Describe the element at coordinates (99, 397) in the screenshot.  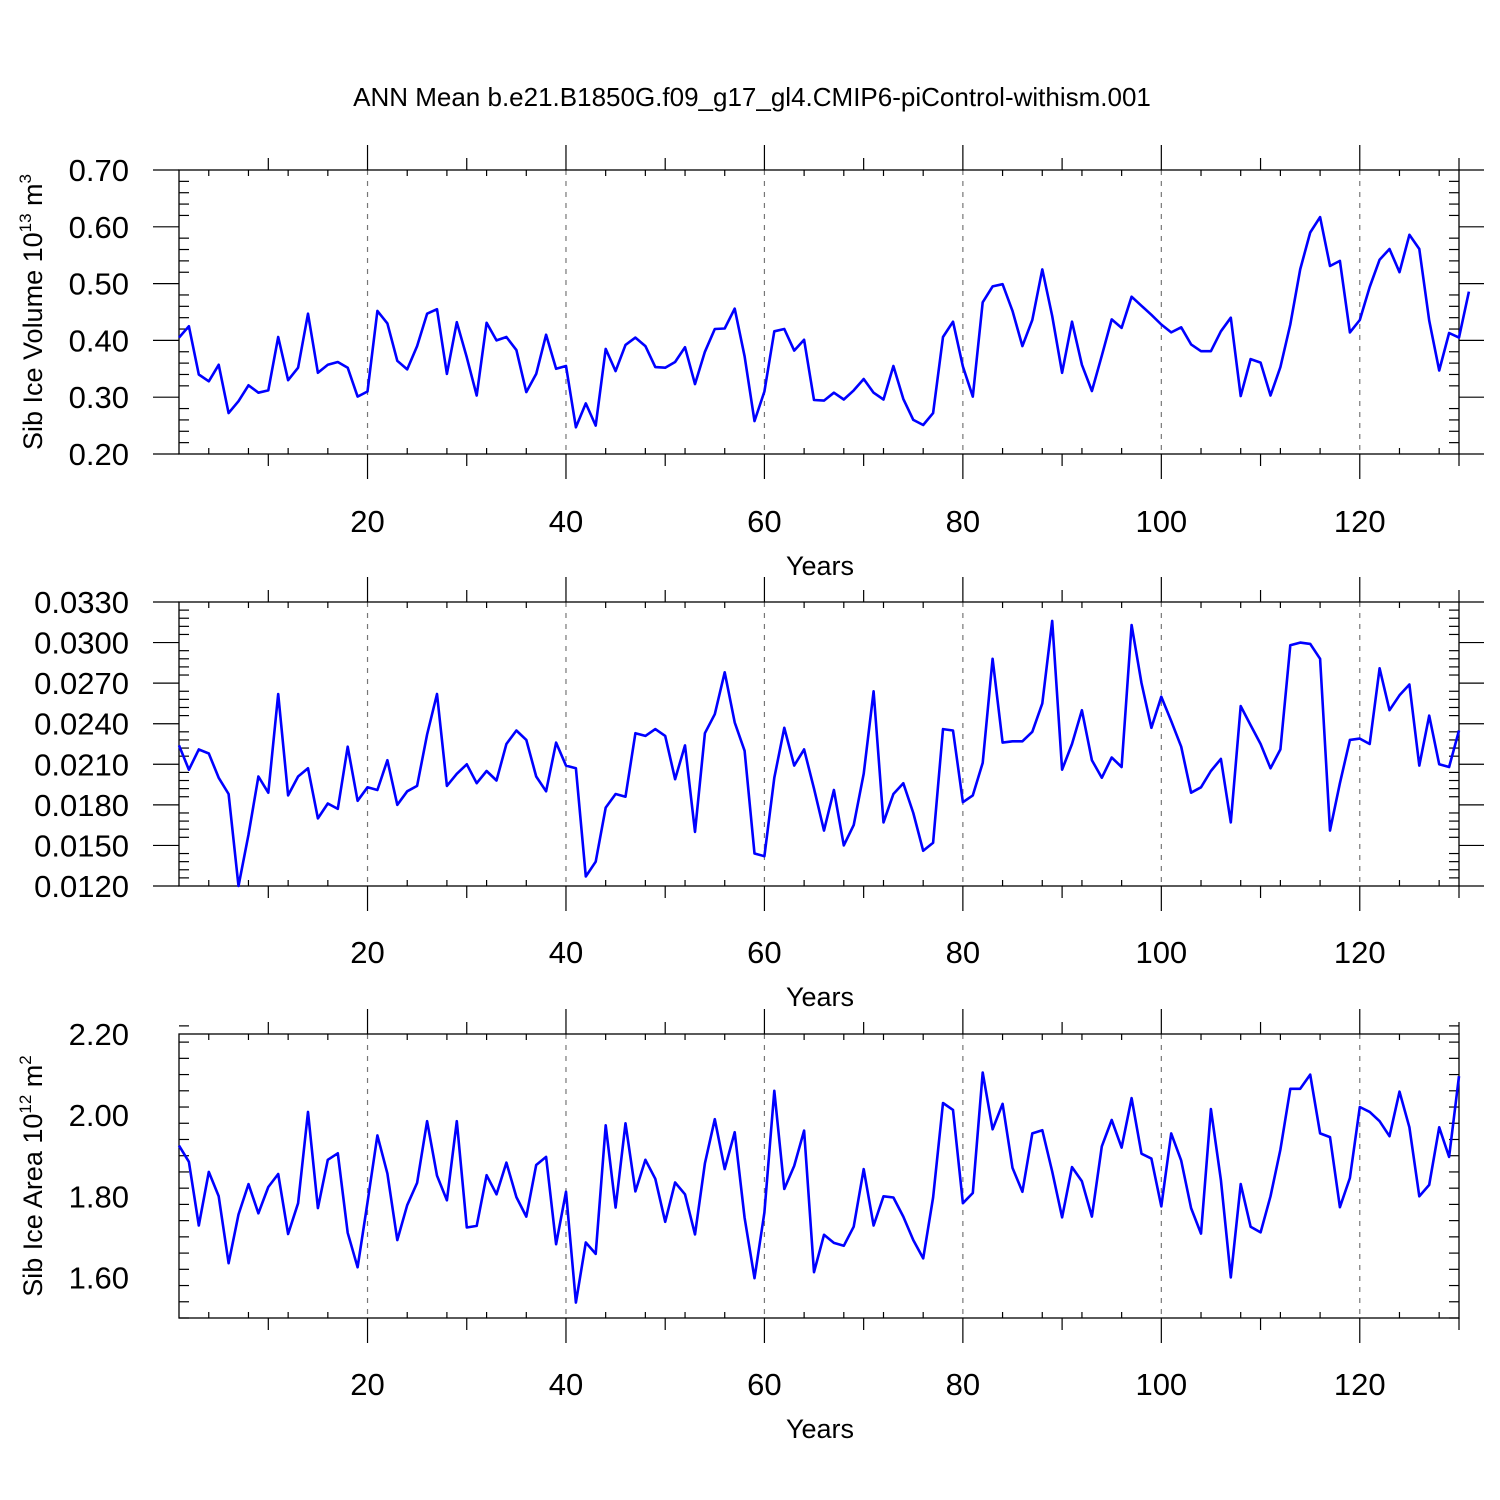
I see `y-tick-label: 0.30` at that location.